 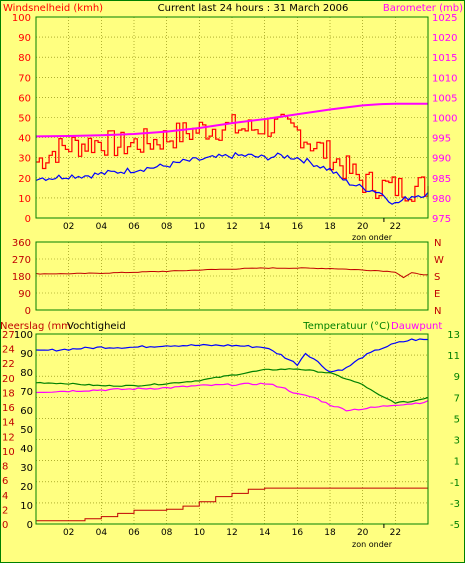 What do you see at coordinates (363, 533) in the screenshot?
I see `weather-panel-x-tick: 20` at bounding box center [363, 533].